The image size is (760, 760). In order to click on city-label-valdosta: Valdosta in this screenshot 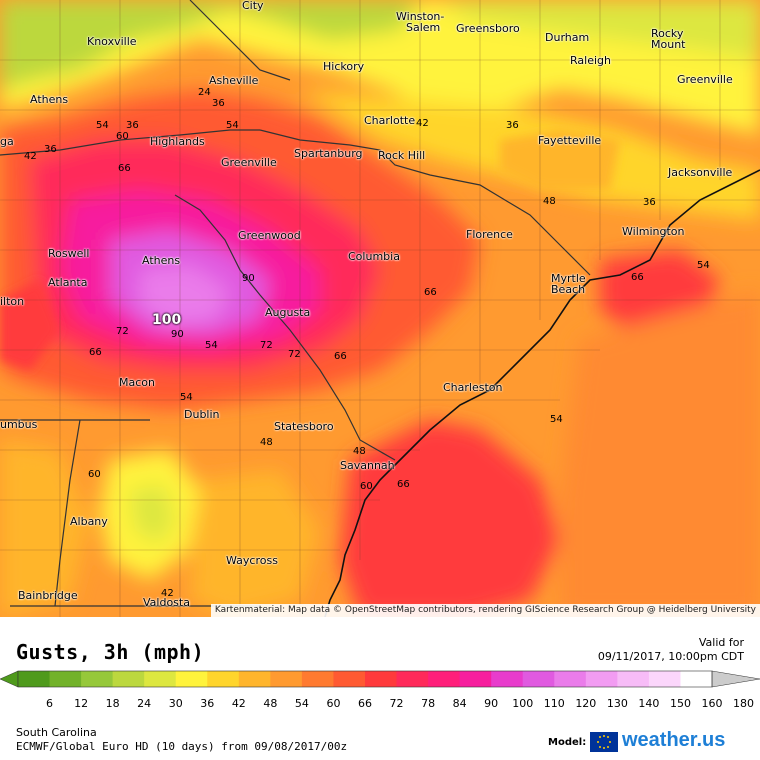, I will do `click(166, 602)`.